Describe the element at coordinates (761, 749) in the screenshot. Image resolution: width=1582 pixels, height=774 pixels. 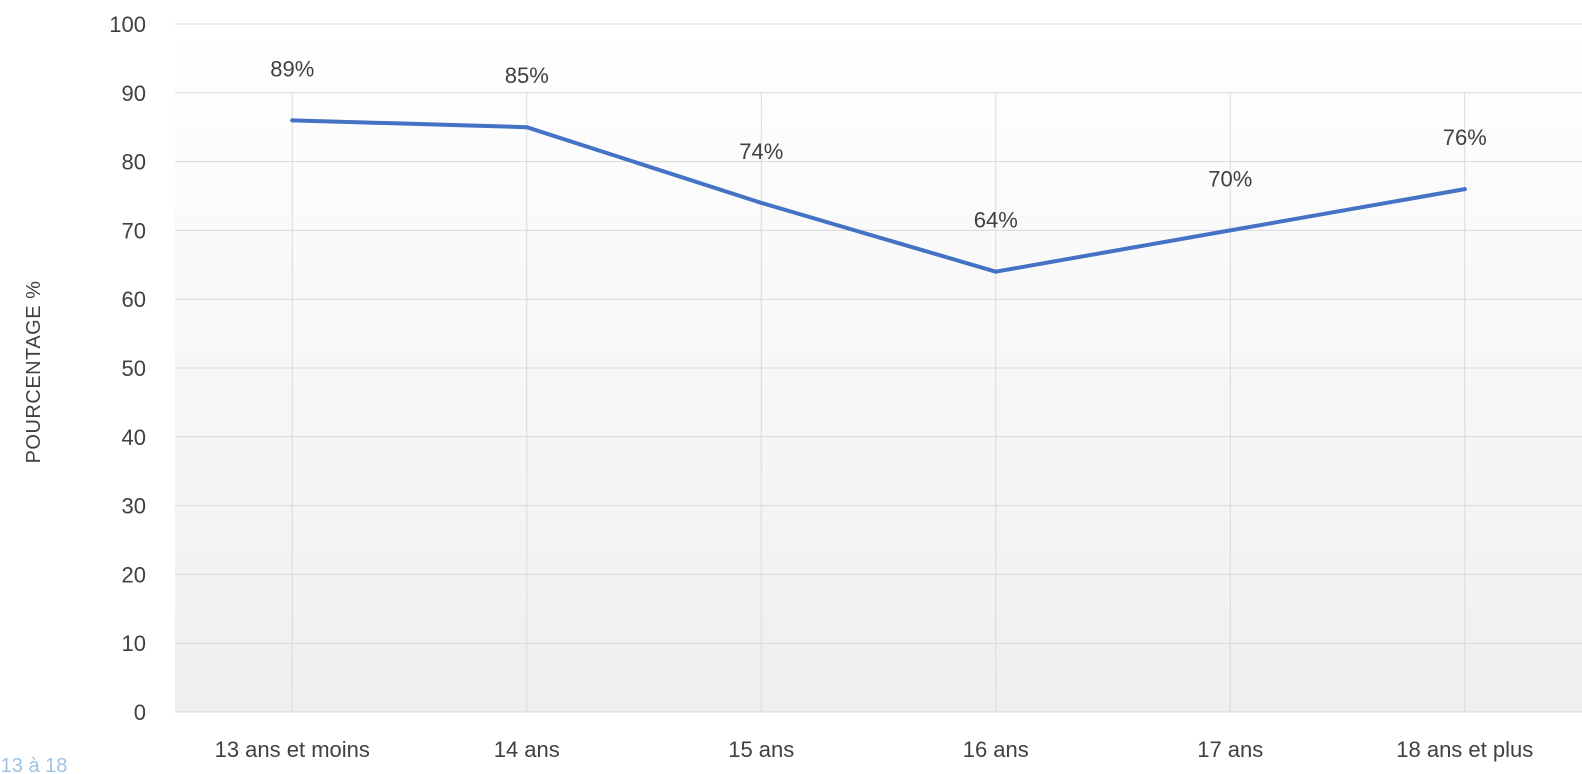
I see `x-tick-label: 15 ans` at that location.